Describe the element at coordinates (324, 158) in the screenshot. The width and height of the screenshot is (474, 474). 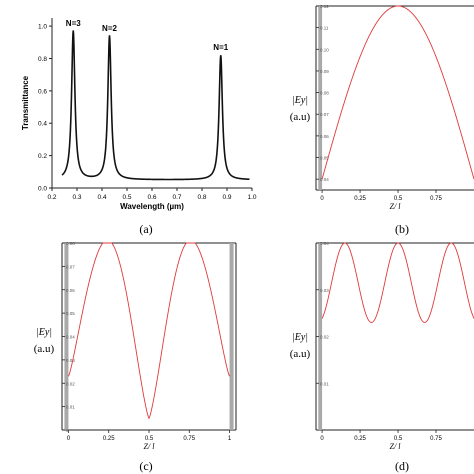
I see `panel-b-y-tick-label: 0.05` at that location.